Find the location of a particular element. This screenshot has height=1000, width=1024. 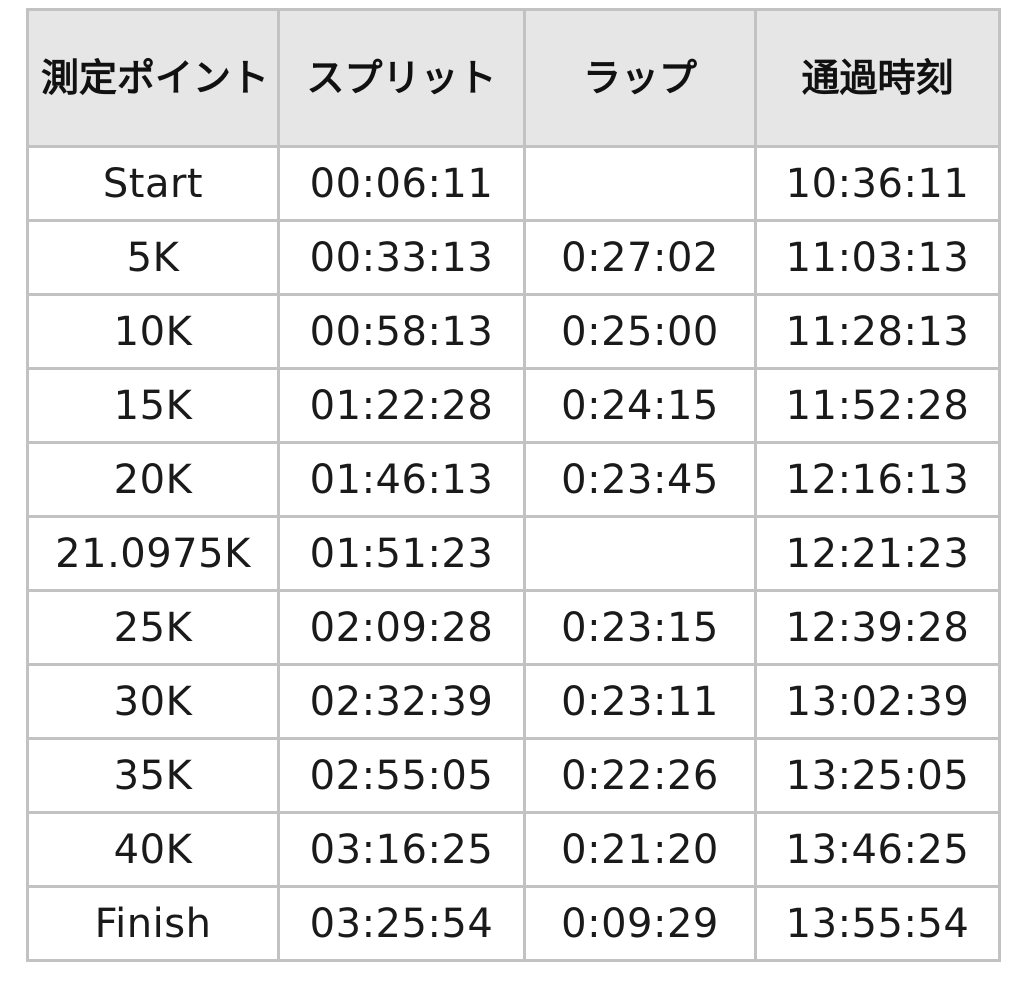

cell-split: 02:09:28 is located at coordinates (401, 627).